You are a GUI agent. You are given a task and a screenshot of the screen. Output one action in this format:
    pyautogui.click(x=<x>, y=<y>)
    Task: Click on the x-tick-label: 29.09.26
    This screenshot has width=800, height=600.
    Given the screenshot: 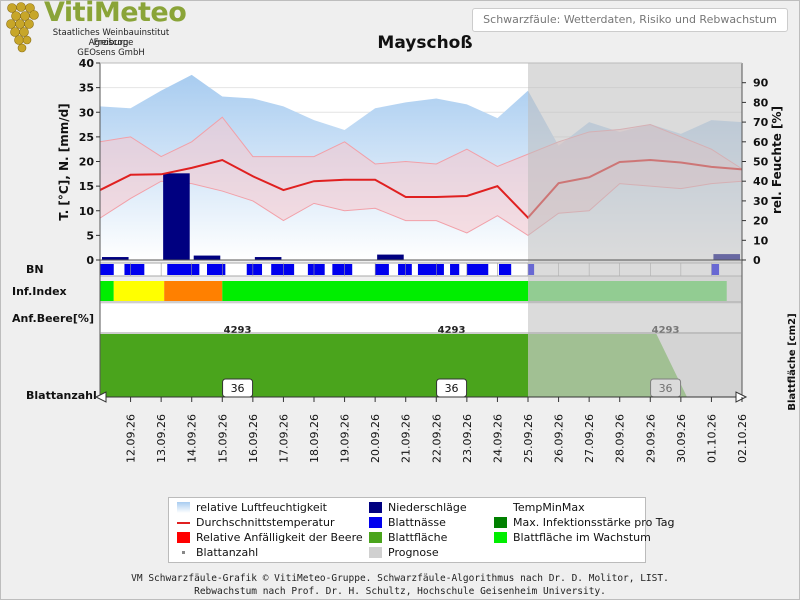 What is the action you would take?
    pyautogui.click(x=650, y=438)
    